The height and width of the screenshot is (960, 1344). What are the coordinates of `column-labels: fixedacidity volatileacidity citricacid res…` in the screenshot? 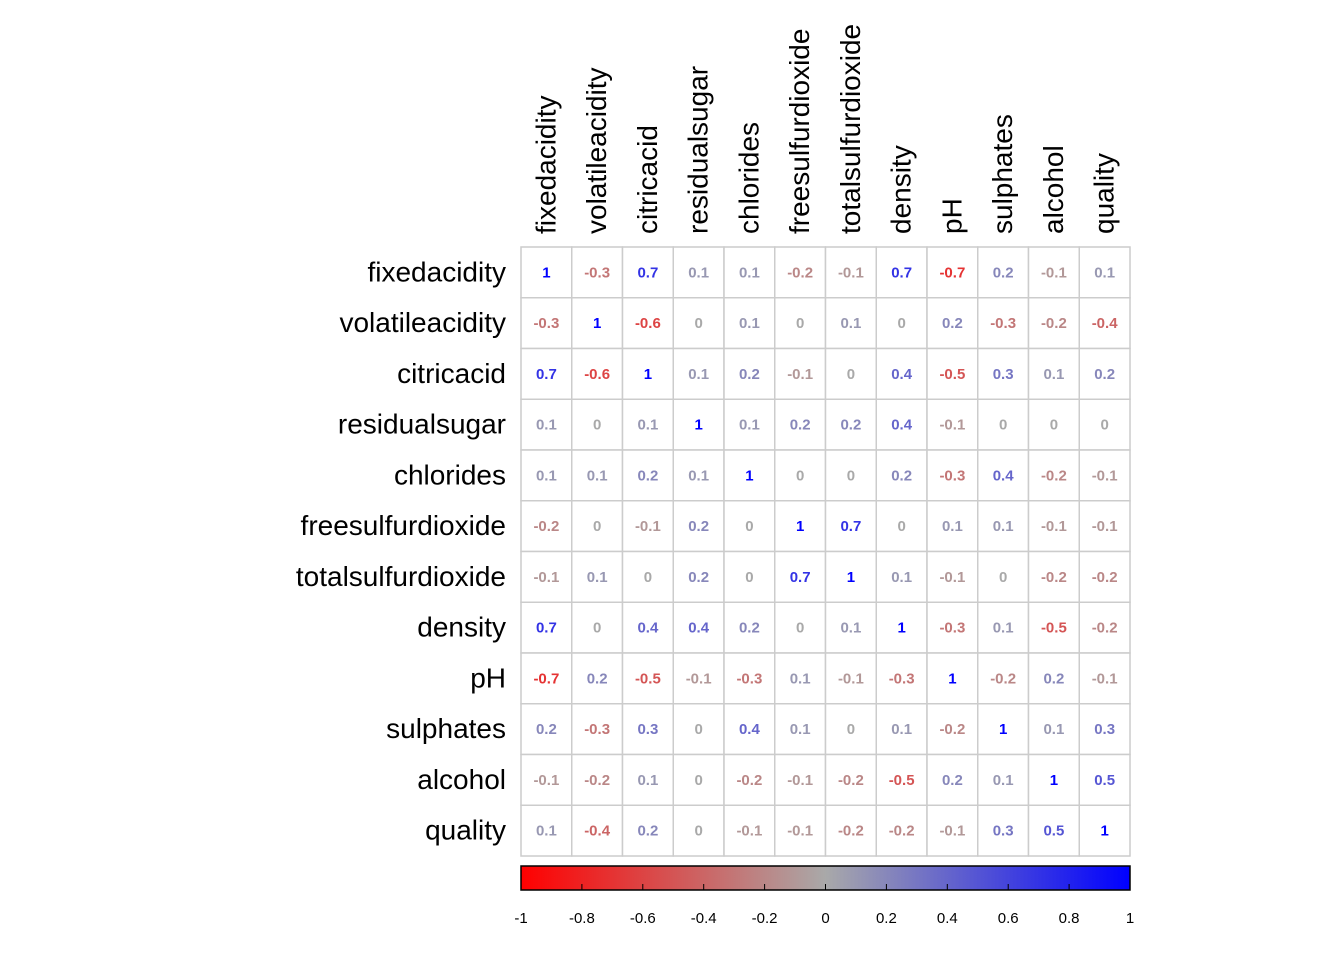 It's located at (824, 129).